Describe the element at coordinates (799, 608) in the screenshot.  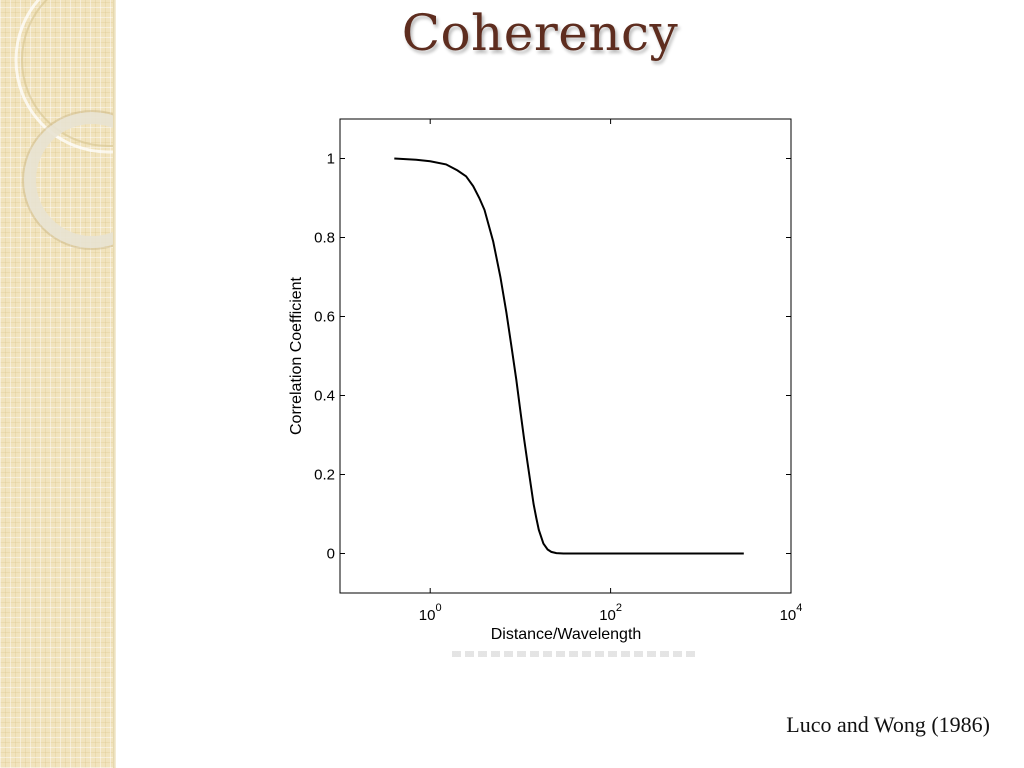
I see `x-tick-exponent: 4` at that location.